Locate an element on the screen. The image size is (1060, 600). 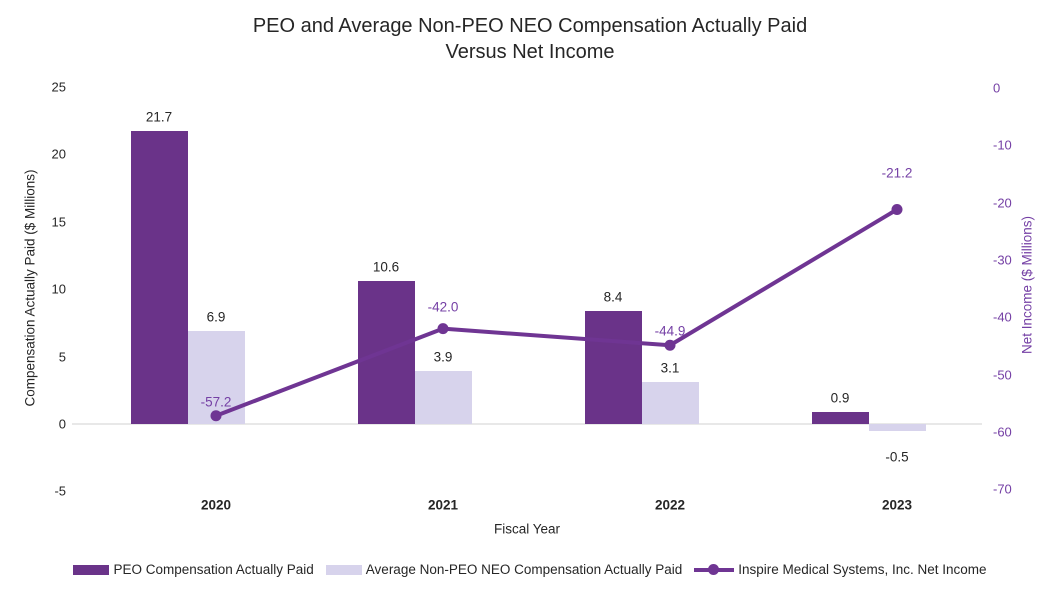
net-income-value-label: -21.2 is located at coordinates (897, 173).